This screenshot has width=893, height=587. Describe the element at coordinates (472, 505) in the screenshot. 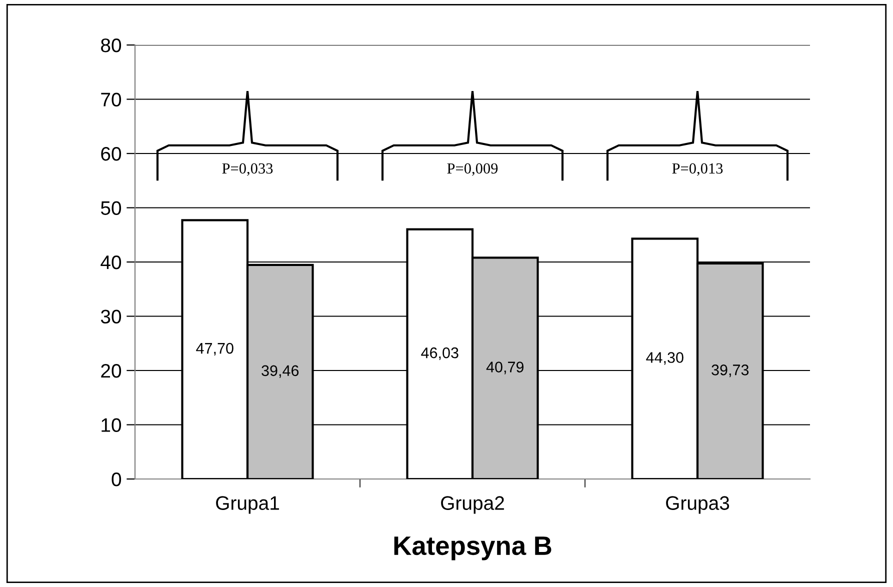

I see `x-tick-label: Grupa2` at that location.